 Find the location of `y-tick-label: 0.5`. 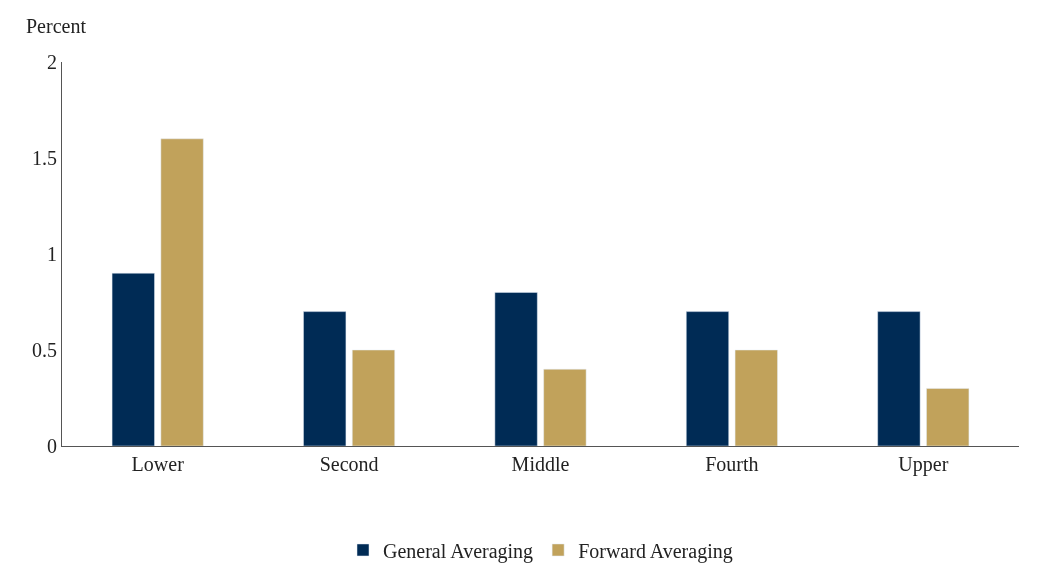

y-tick-label: 0.5 is located at coordinates (44, 350).